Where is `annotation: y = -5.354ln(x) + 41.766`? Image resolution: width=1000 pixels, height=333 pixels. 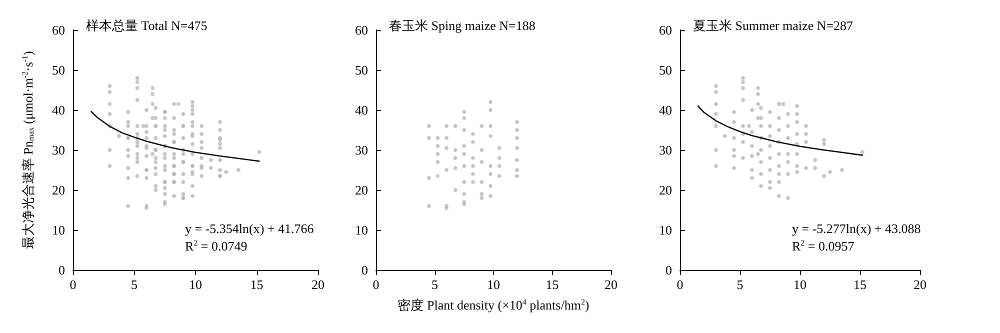 annotation: y = -5.354ln(x) + 41.766 is located at coordinates (249, 228).